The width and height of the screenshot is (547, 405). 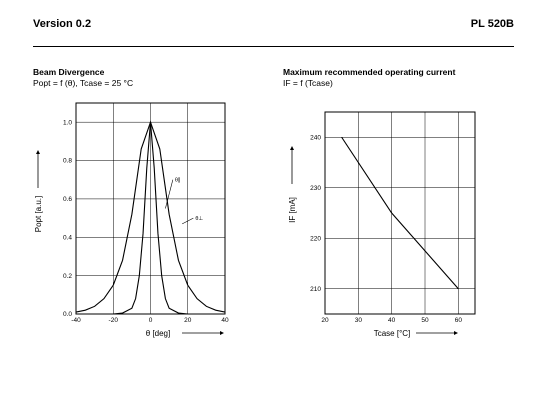 I want to click on y-tick-label: 0.8, so click(x=67, y=161).